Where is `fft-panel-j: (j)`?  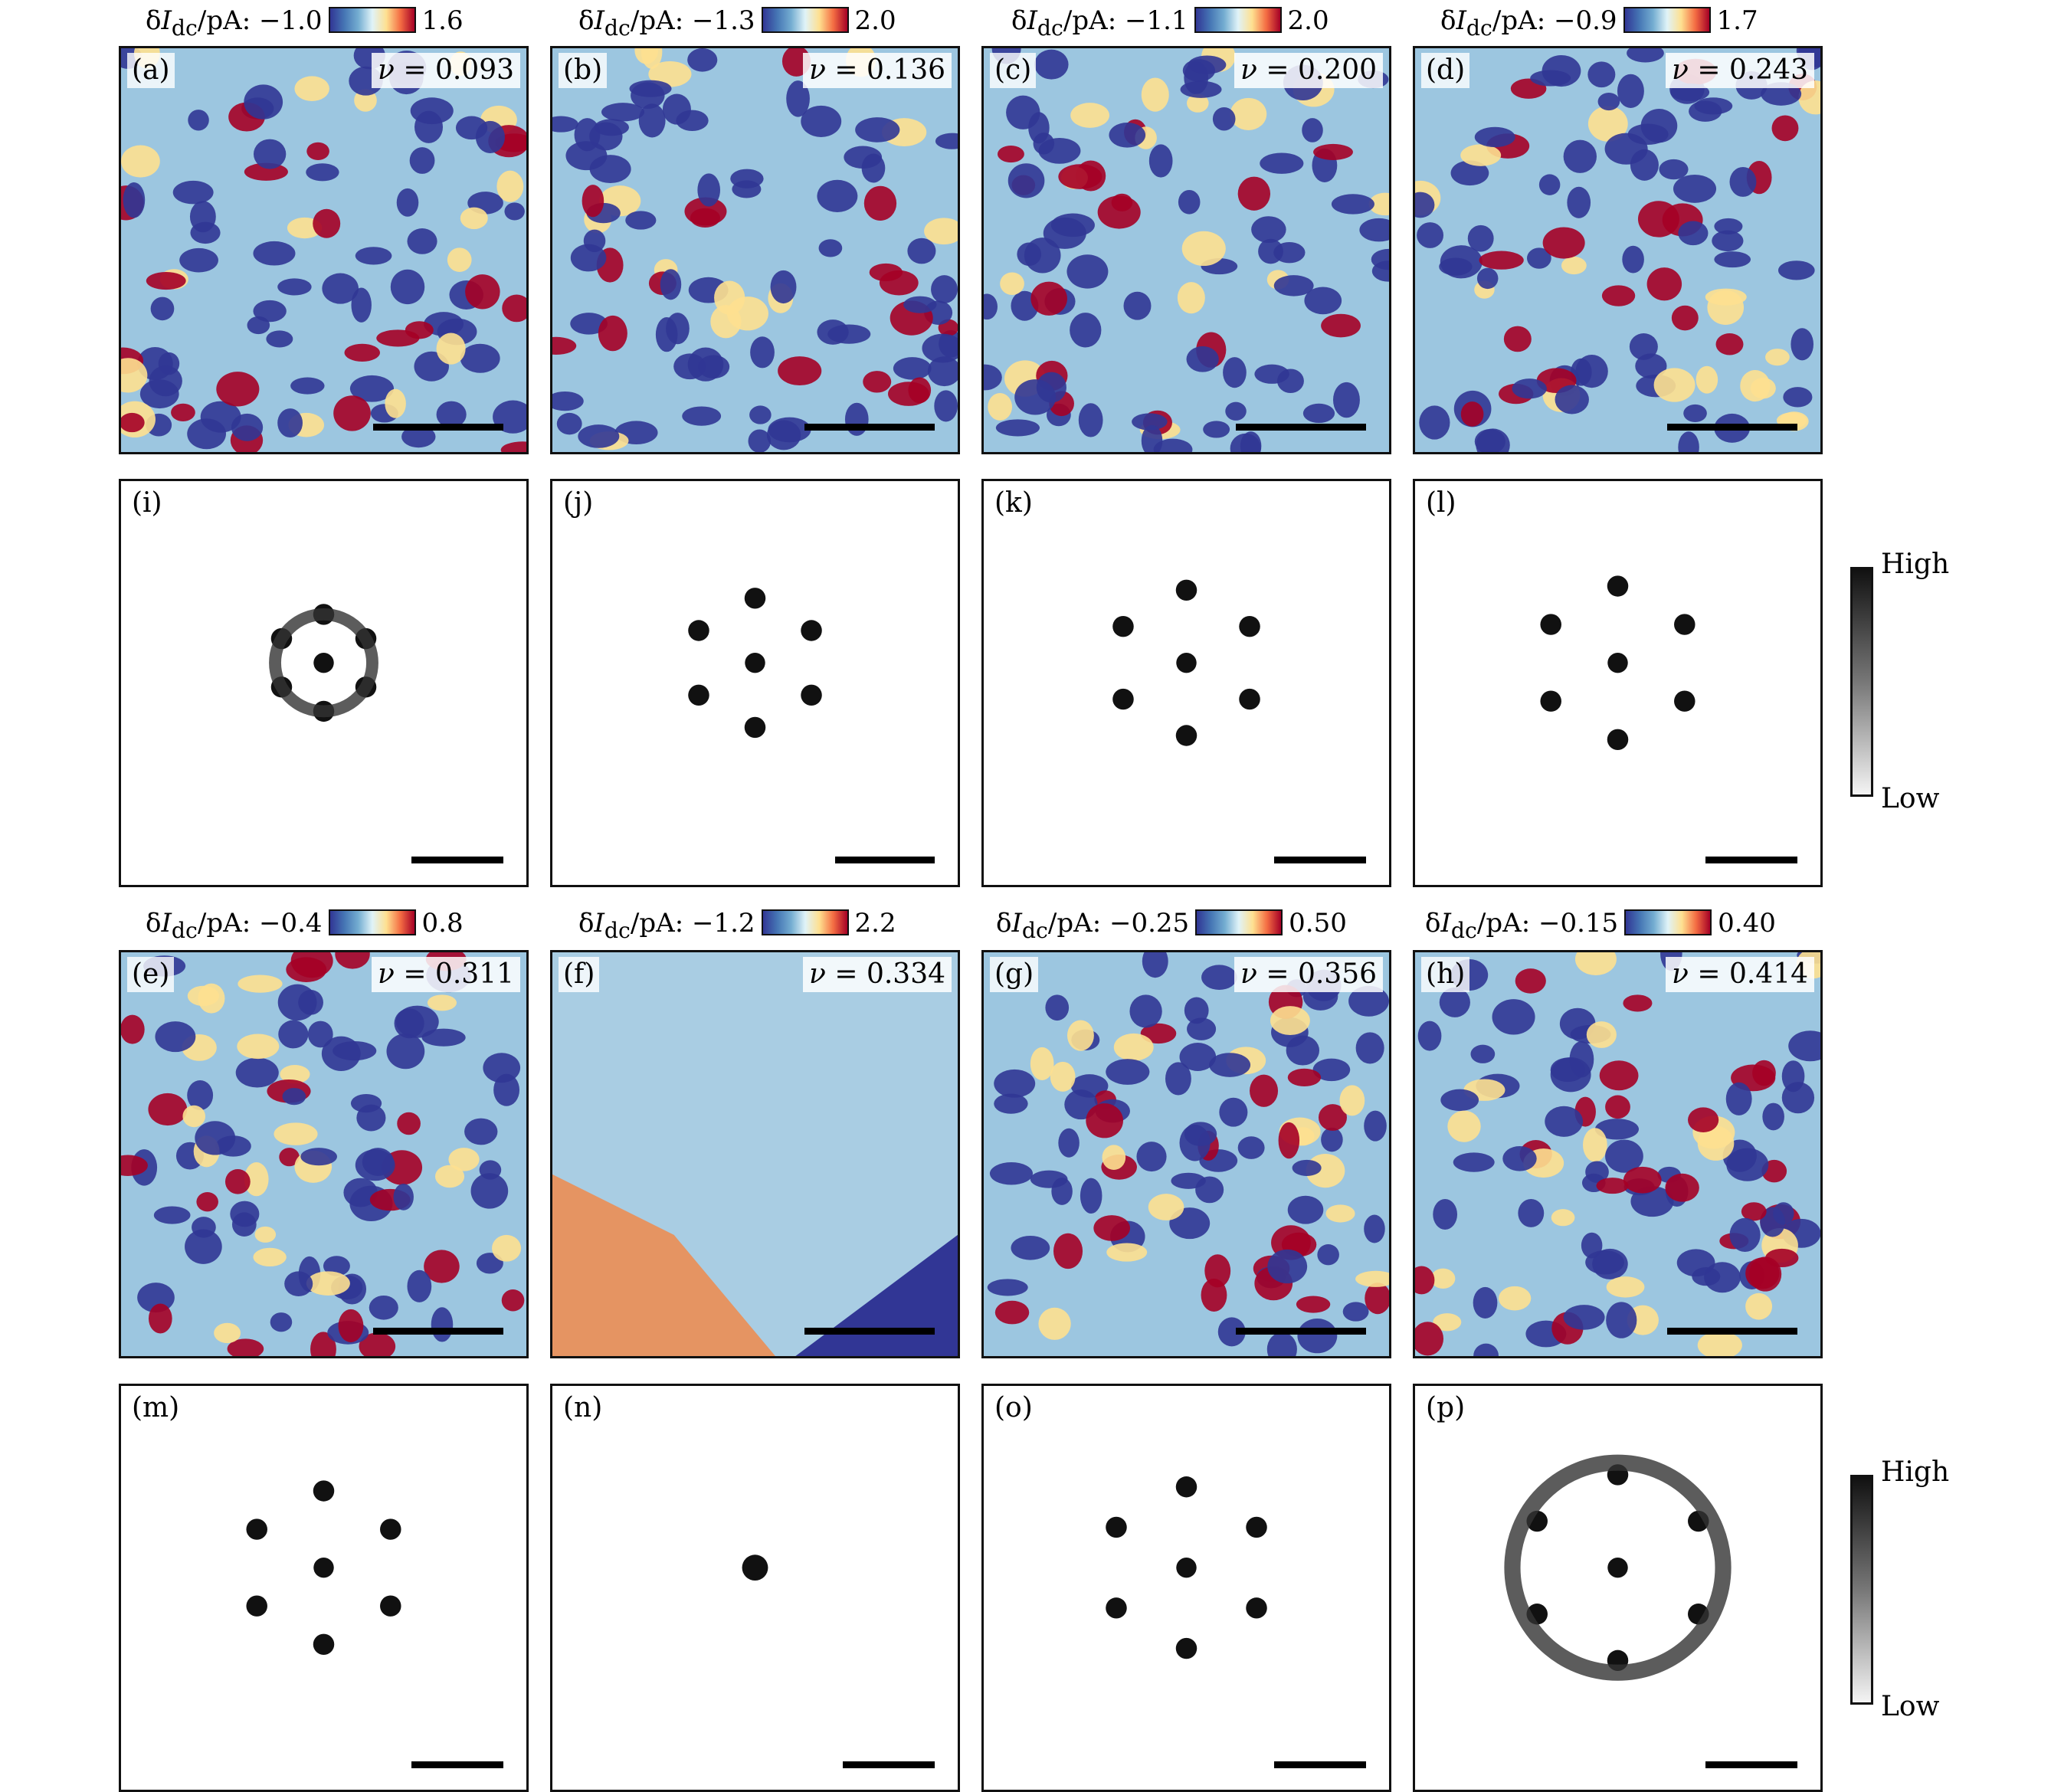 fft-panel-j: (j) is located at coordinates (755, 683).